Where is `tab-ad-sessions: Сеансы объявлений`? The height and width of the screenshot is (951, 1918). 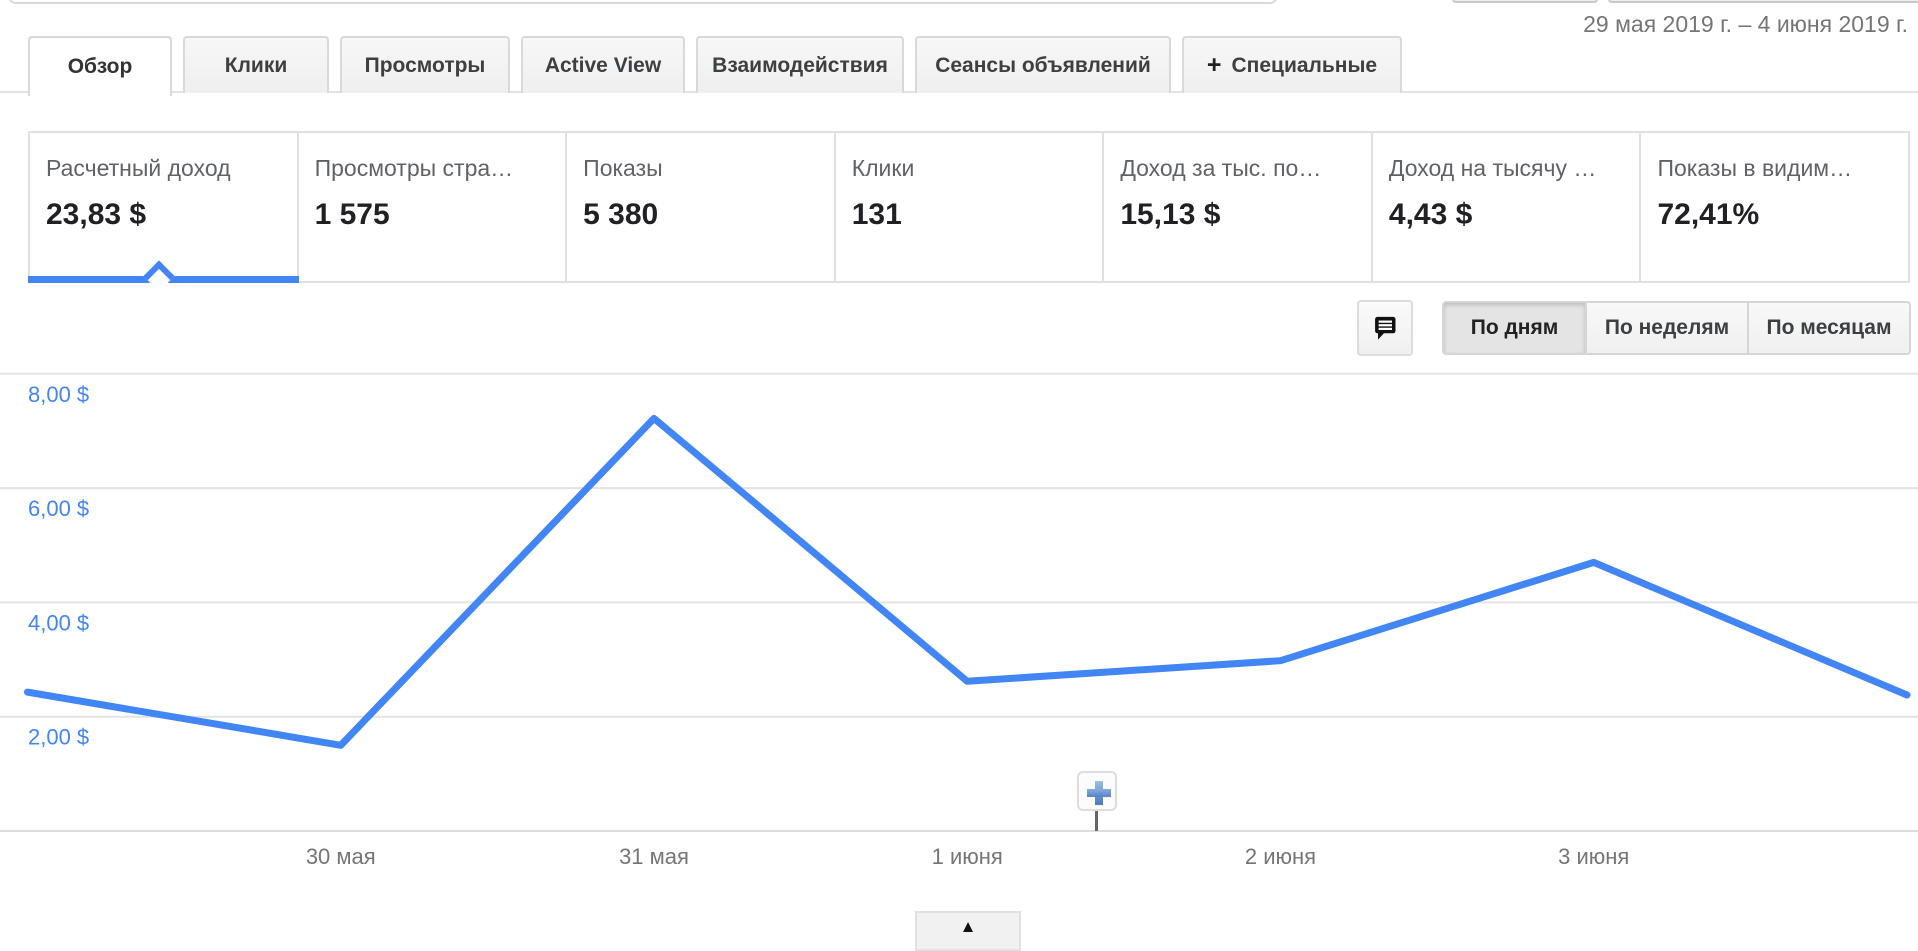 tab-ad-sessions: Сеансы объявлений is located at coordinates (1043, 64).